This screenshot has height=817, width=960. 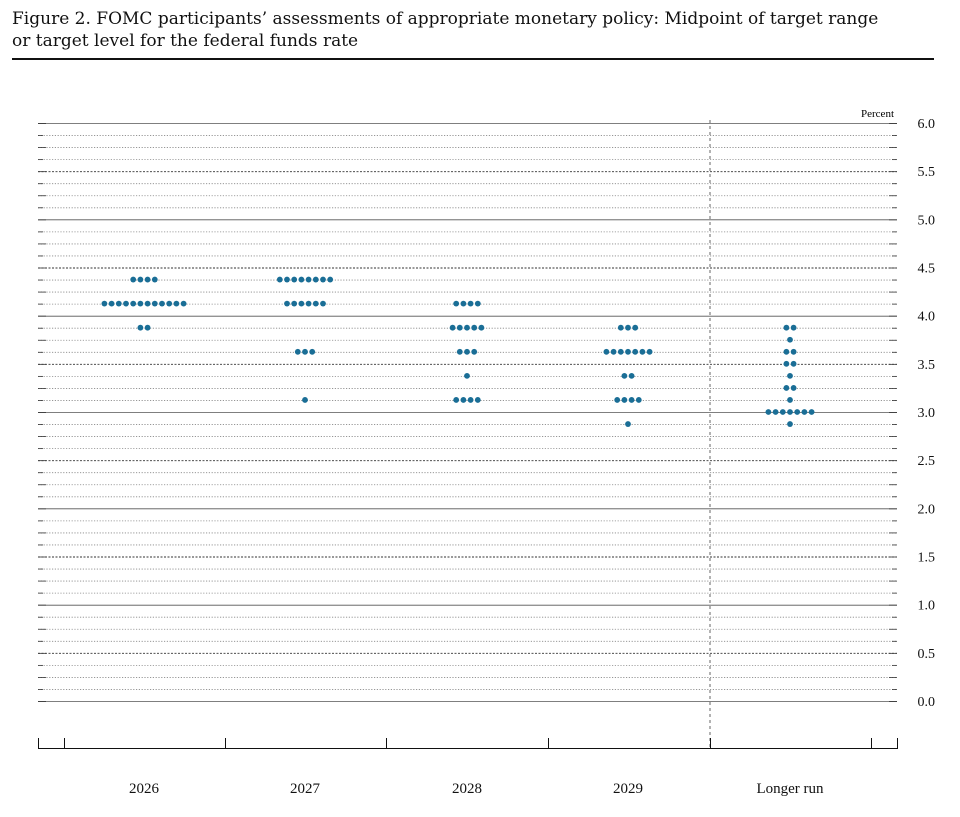 What do you see at coordinates (927, 461) in the screenshot?
I see `y-tick-label: 2.5` at bounding box center [927, 461].